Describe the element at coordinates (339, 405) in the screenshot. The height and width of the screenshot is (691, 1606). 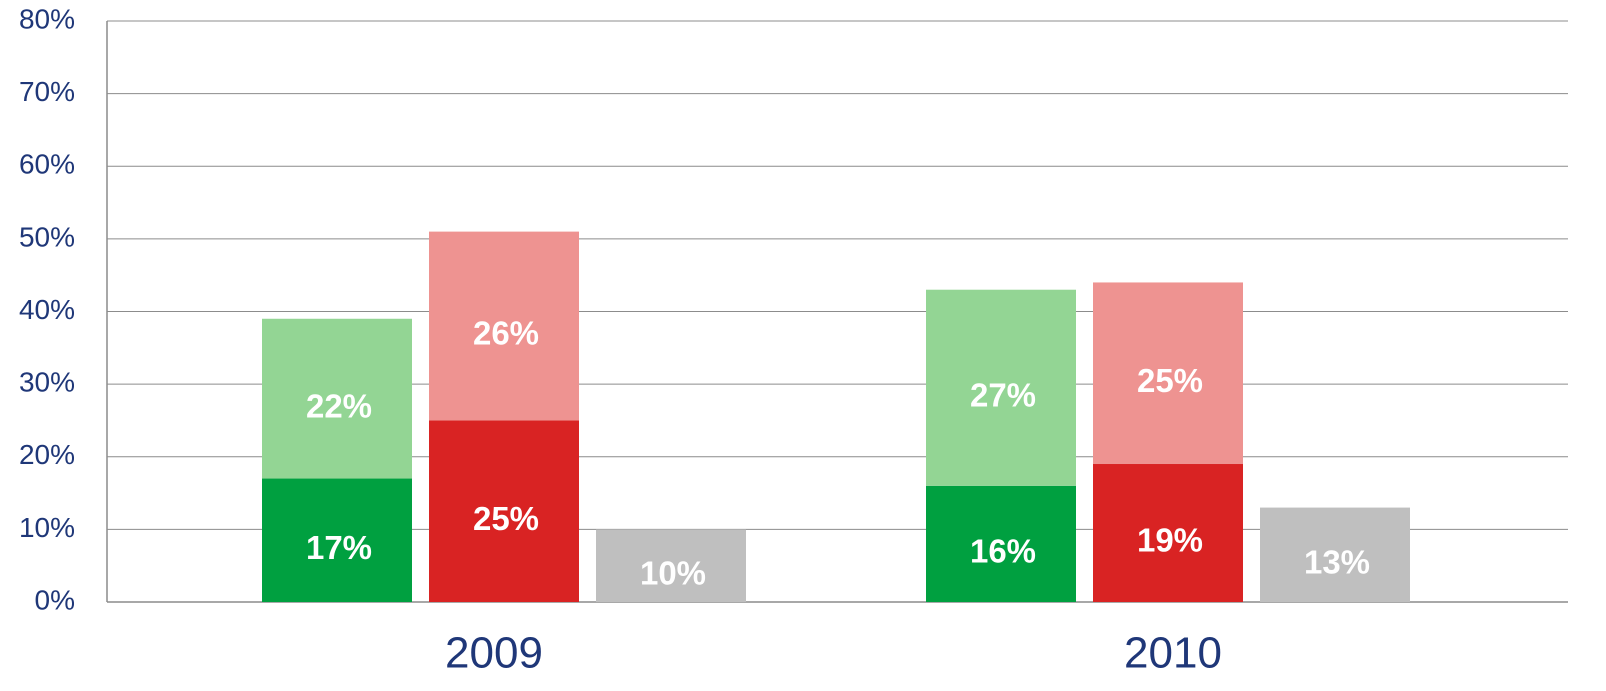
I see `value-label: 22%` at that location.